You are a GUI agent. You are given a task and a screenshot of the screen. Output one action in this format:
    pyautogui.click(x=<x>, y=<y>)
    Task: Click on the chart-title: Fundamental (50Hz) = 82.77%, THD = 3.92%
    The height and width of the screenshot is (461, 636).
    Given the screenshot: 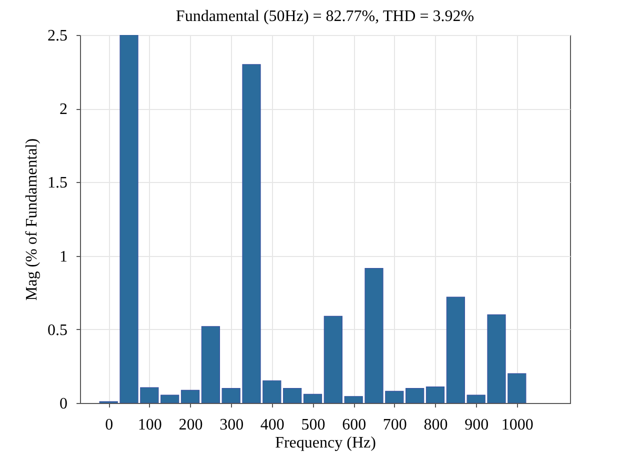 What is the action you would take?
    pyautogui.click(x=325, y=16)
    